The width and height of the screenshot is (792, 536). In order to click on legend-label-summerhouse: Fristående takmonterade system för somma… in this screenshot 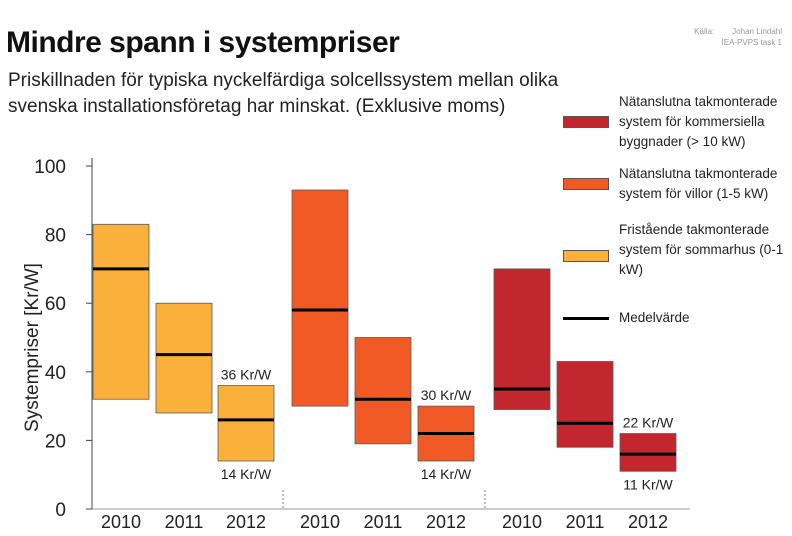, I will do `click(701, 249)`.